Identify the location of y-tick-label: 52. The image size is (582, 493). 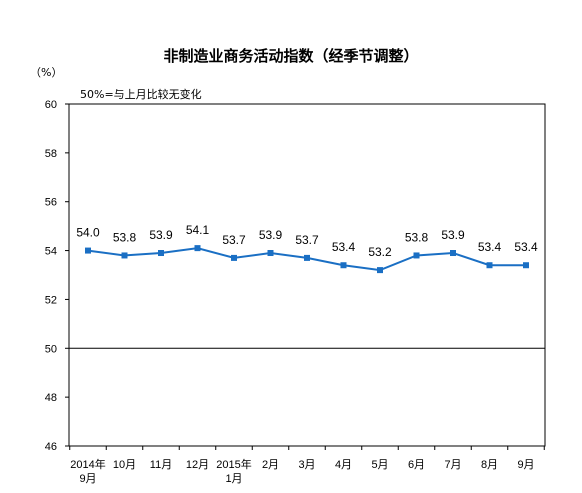
(51, 300).